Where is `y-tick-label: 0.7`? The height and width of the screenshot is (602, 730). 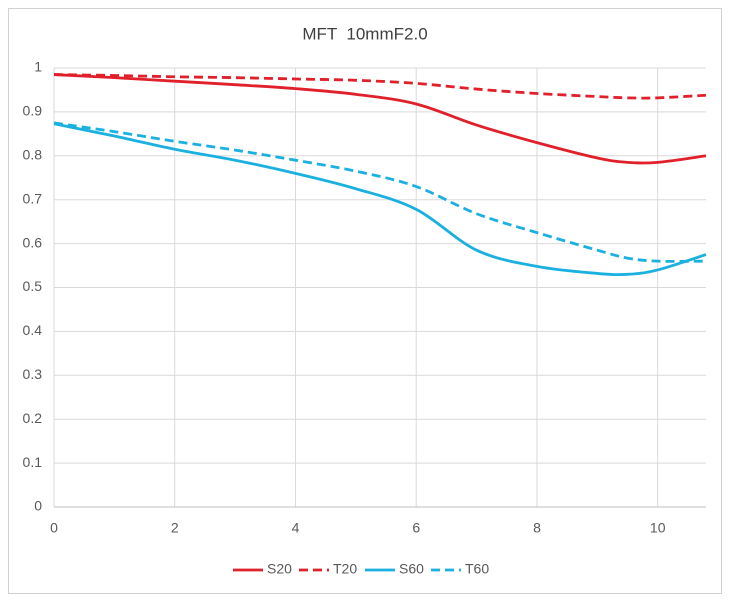
y-tick-label: 0.7 is located at coordinates (33, 198).